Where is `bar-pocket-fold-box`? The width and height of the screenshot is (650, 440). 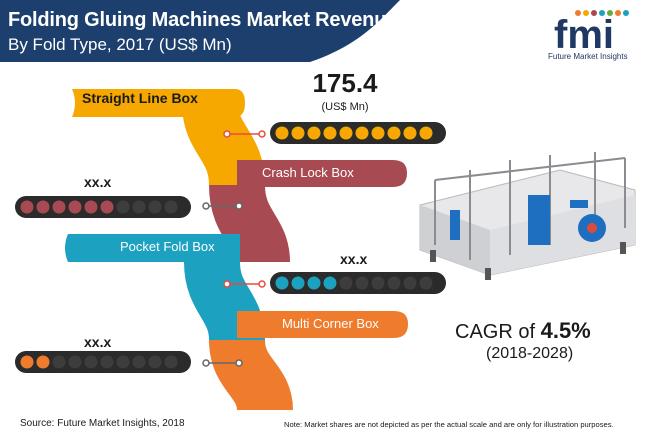
bar-pocket-fold-box is located at coordinates (152, 248).